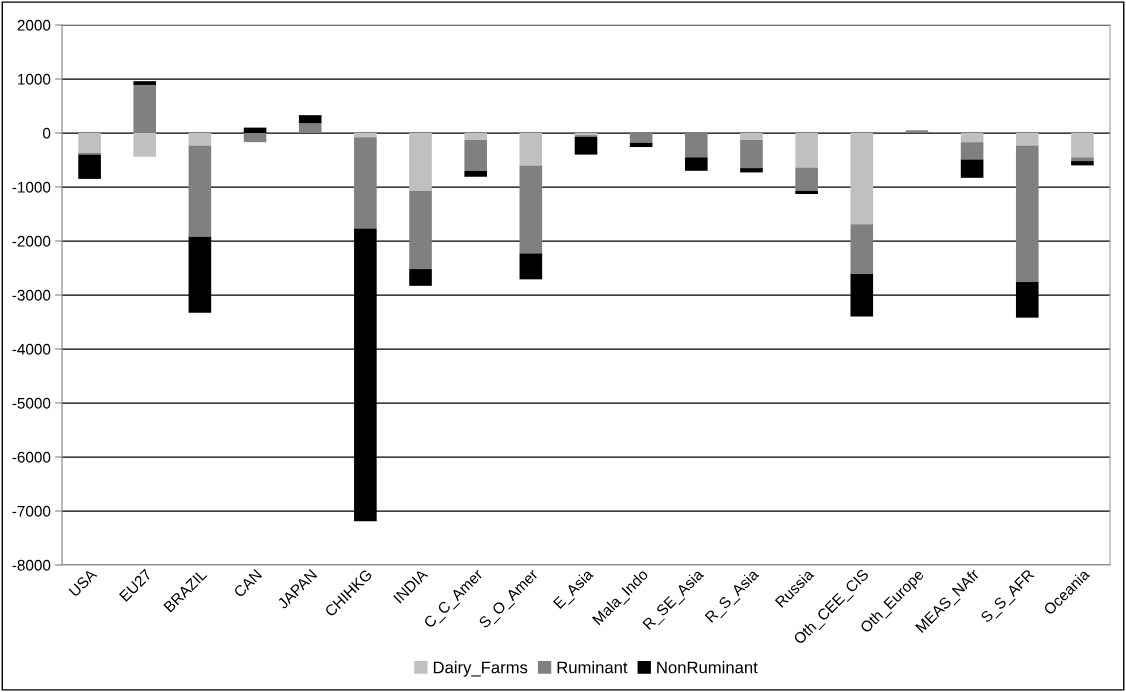  Describe the element at coordinates (83, 583) in the screenshot. I see `x-tick-label: USA` at that location.